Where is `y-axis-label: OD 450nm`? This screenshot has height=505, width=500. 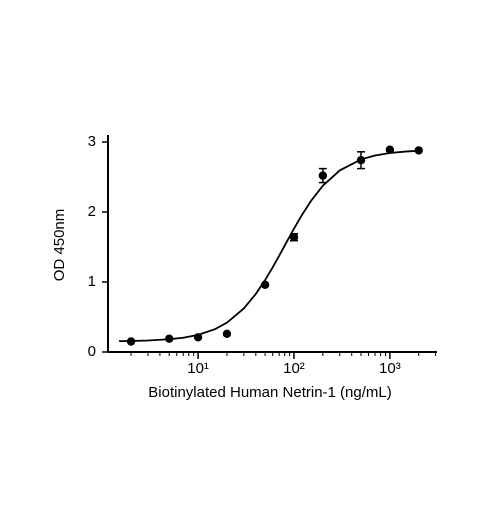
y-axis-label: OD 450nm is located at coordinates (59, 245).